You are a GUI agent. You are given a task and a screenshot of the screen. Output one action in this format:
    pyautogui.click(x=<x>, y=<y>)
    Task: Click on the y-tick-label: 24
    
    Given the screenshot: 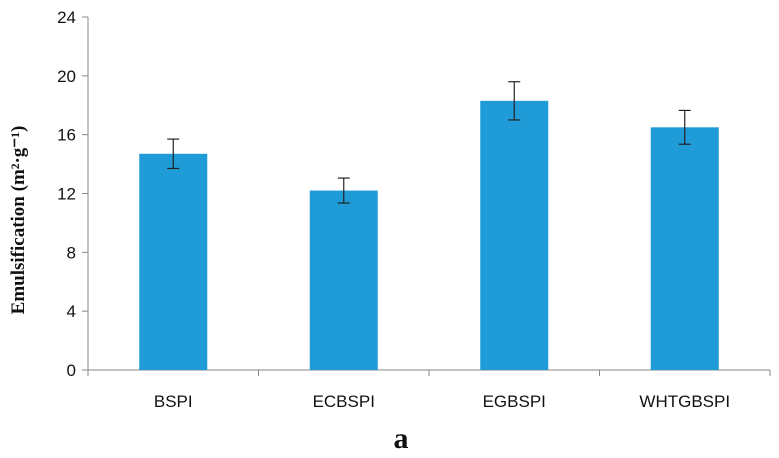 What is the action you would take?
    pyautogui.click(x=66, y=17)
    